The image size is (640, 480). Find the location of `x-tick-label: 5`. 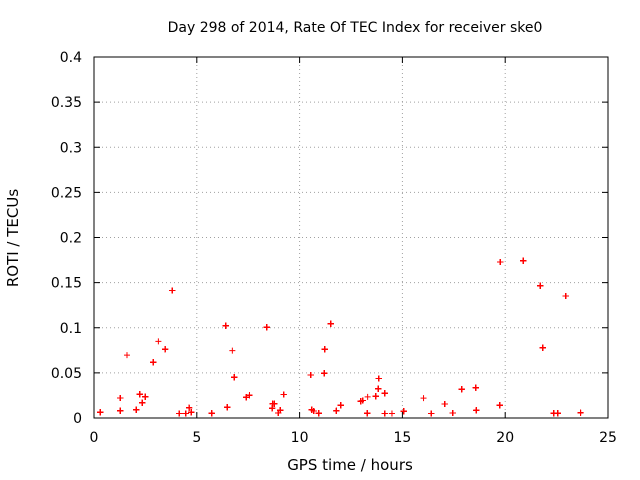

x-tick-label: 5 is located at coordinates (196, 438).